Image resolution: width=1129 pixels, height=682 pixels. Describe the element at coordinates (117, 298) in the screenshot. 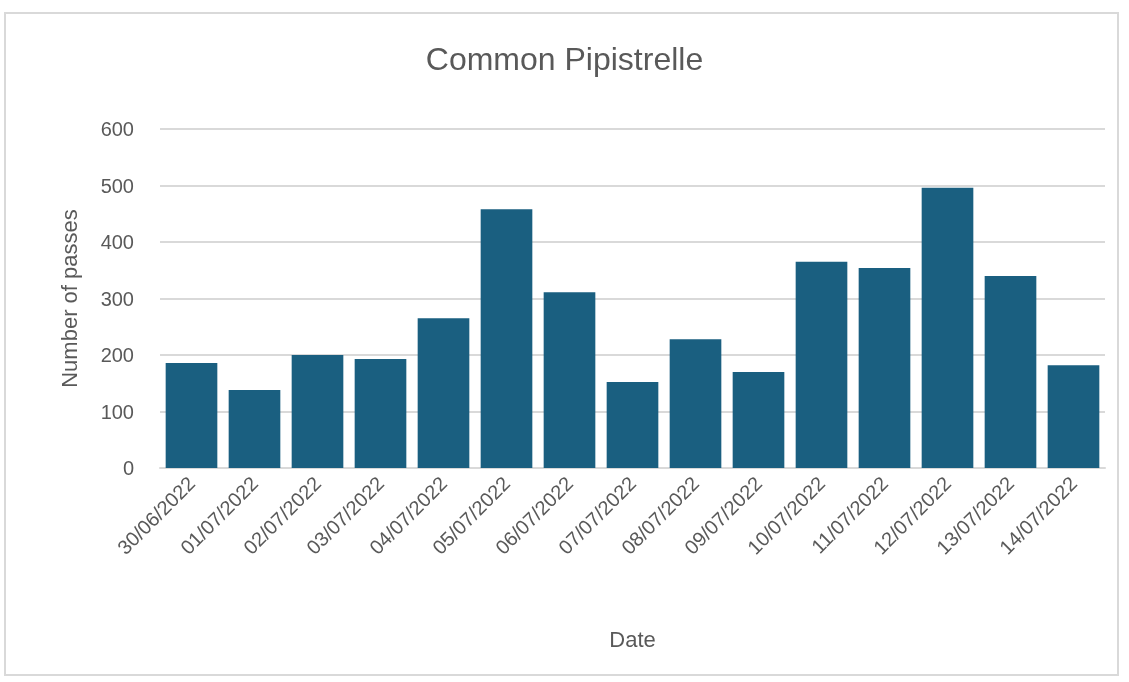

I see `y-tick-label: 300` at that location.